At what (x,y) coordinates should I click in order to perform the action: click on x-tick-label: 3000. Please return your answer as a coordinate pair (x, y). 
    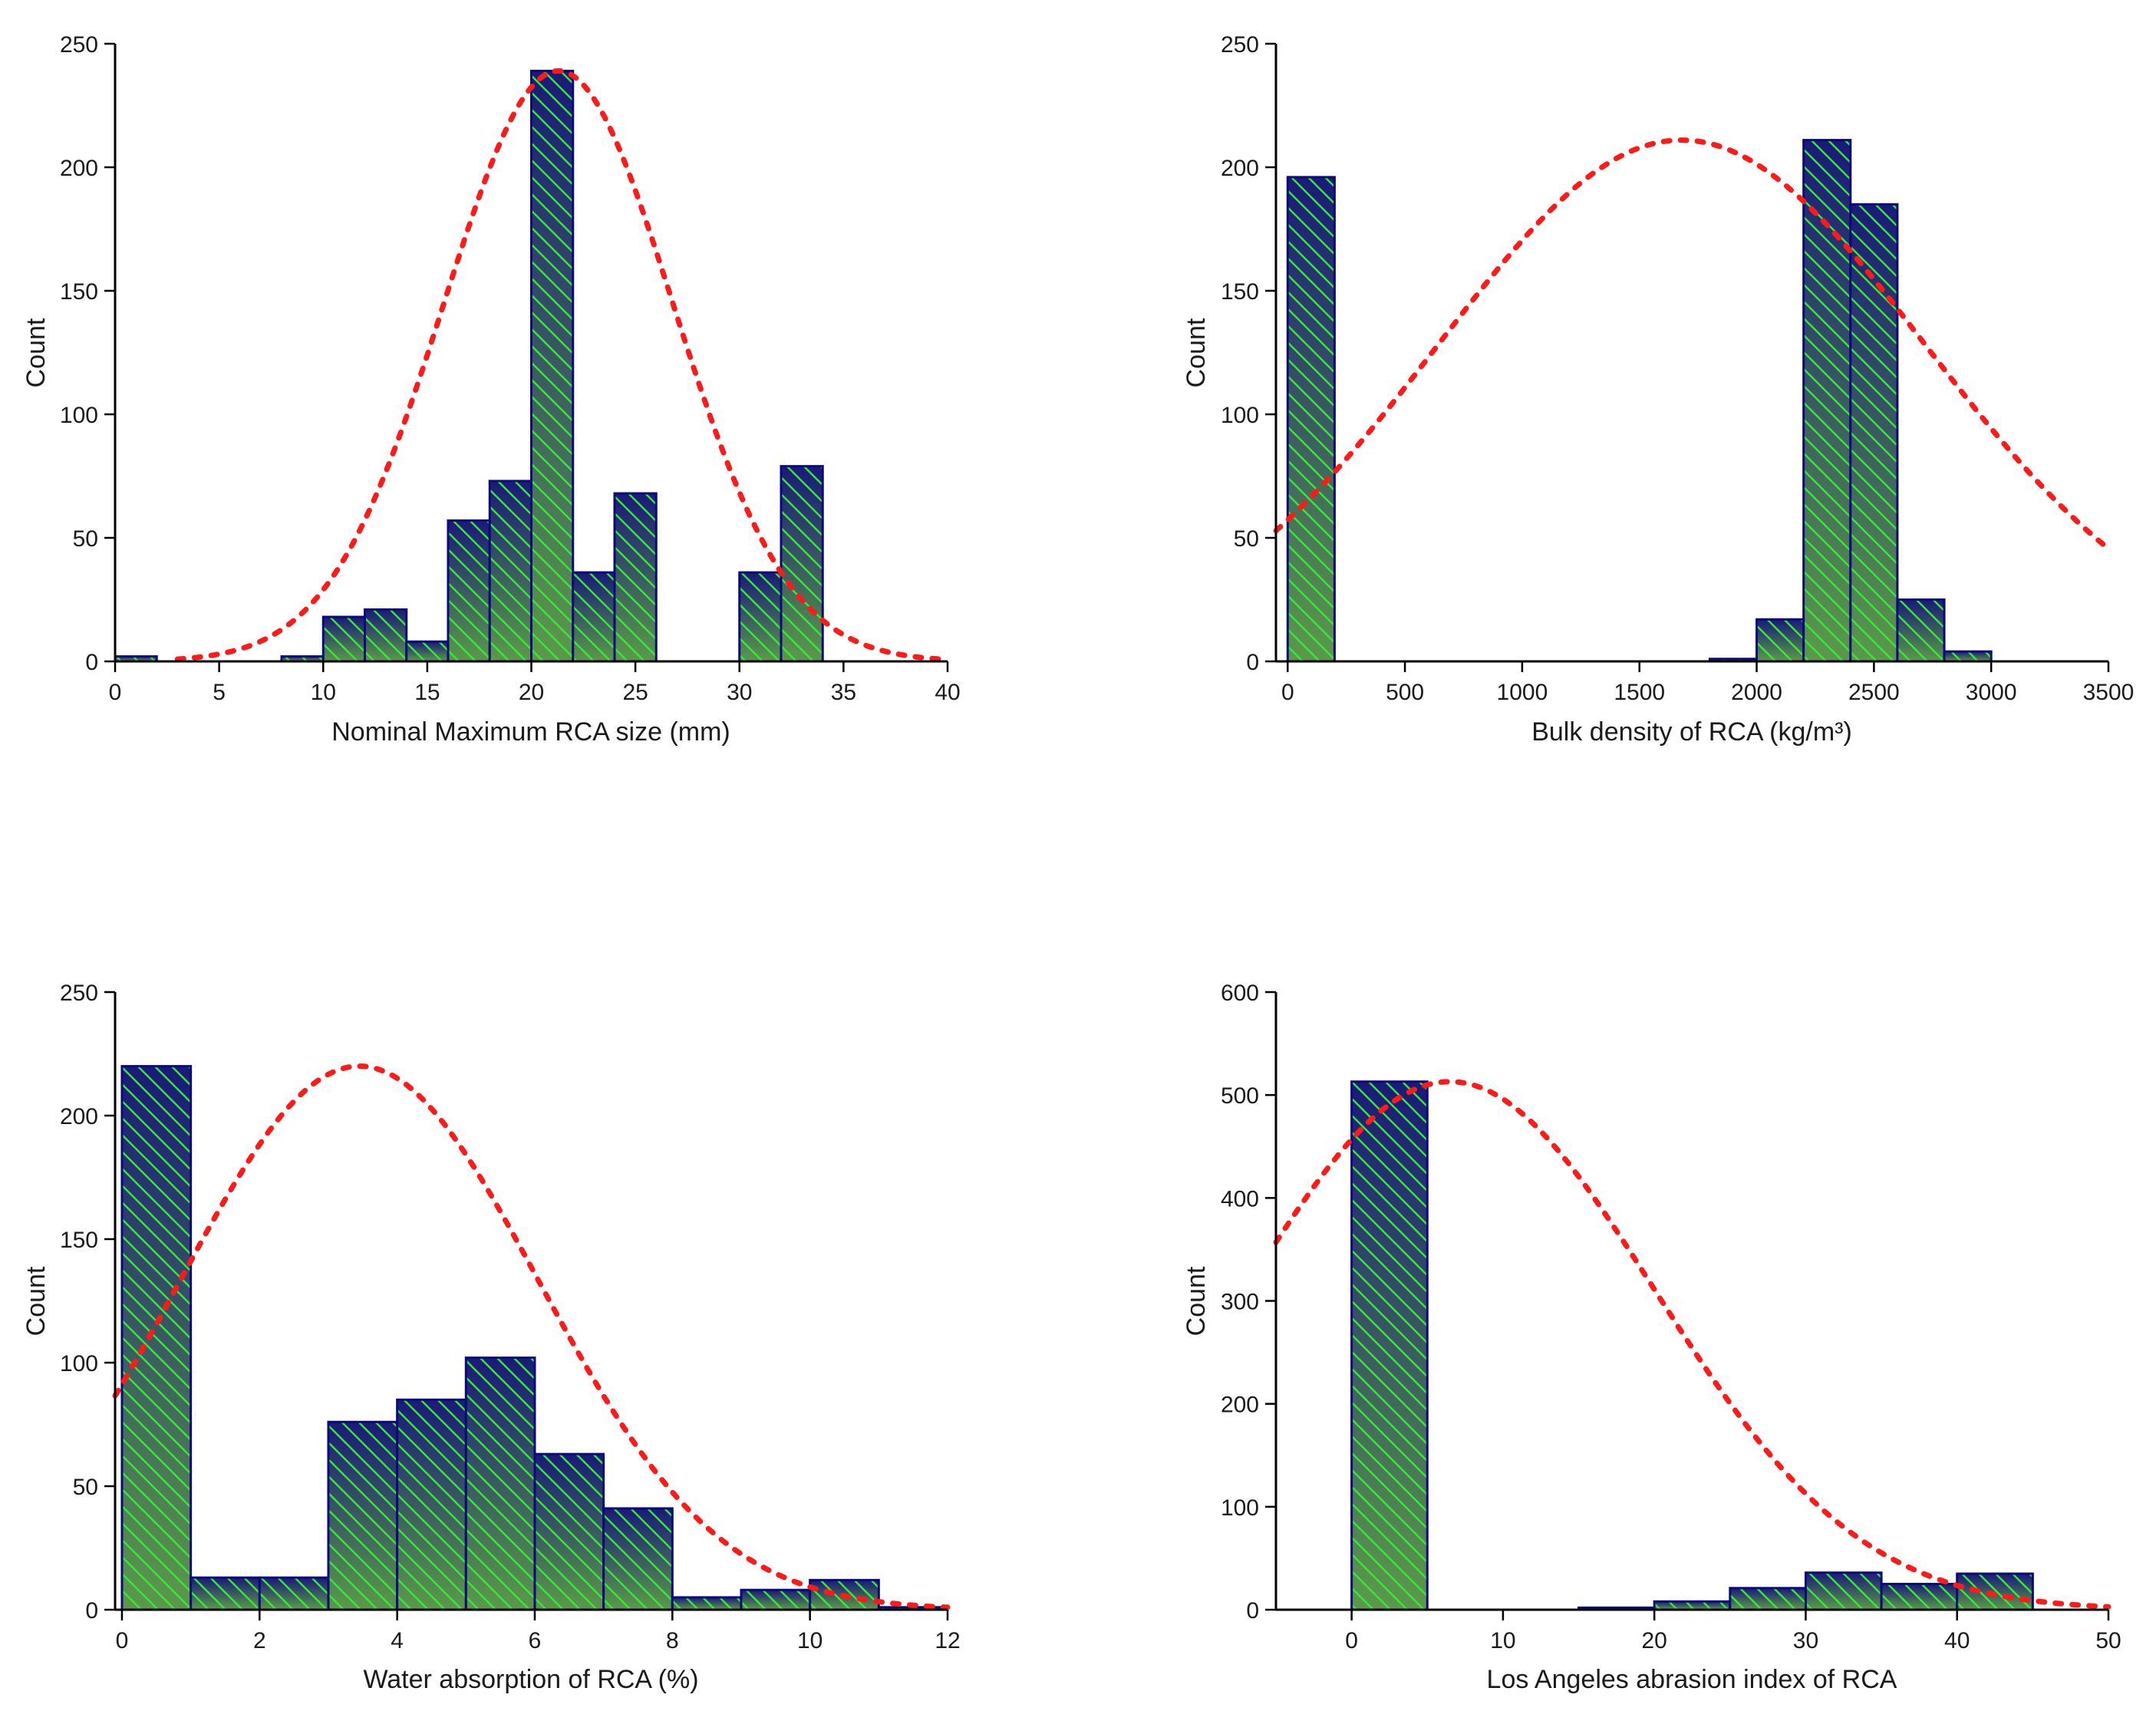
    Looking at the image, I should click on (1991, 692).